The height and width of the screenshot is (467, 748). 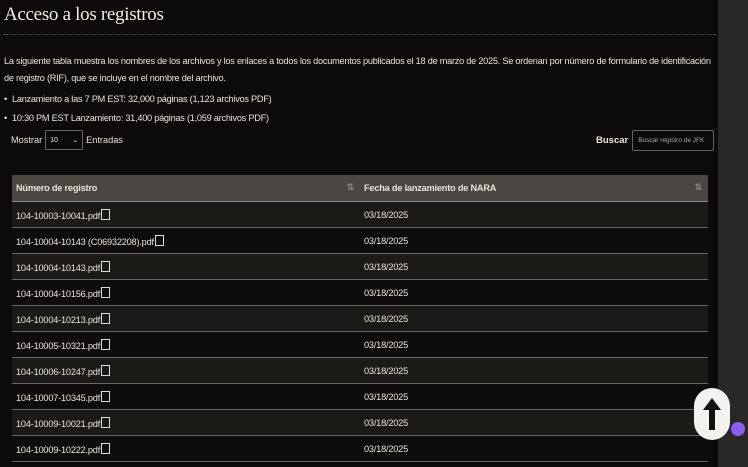 I want to click on search-control: Buscar Buscar registro de JFK, so click(x=655, y=140).